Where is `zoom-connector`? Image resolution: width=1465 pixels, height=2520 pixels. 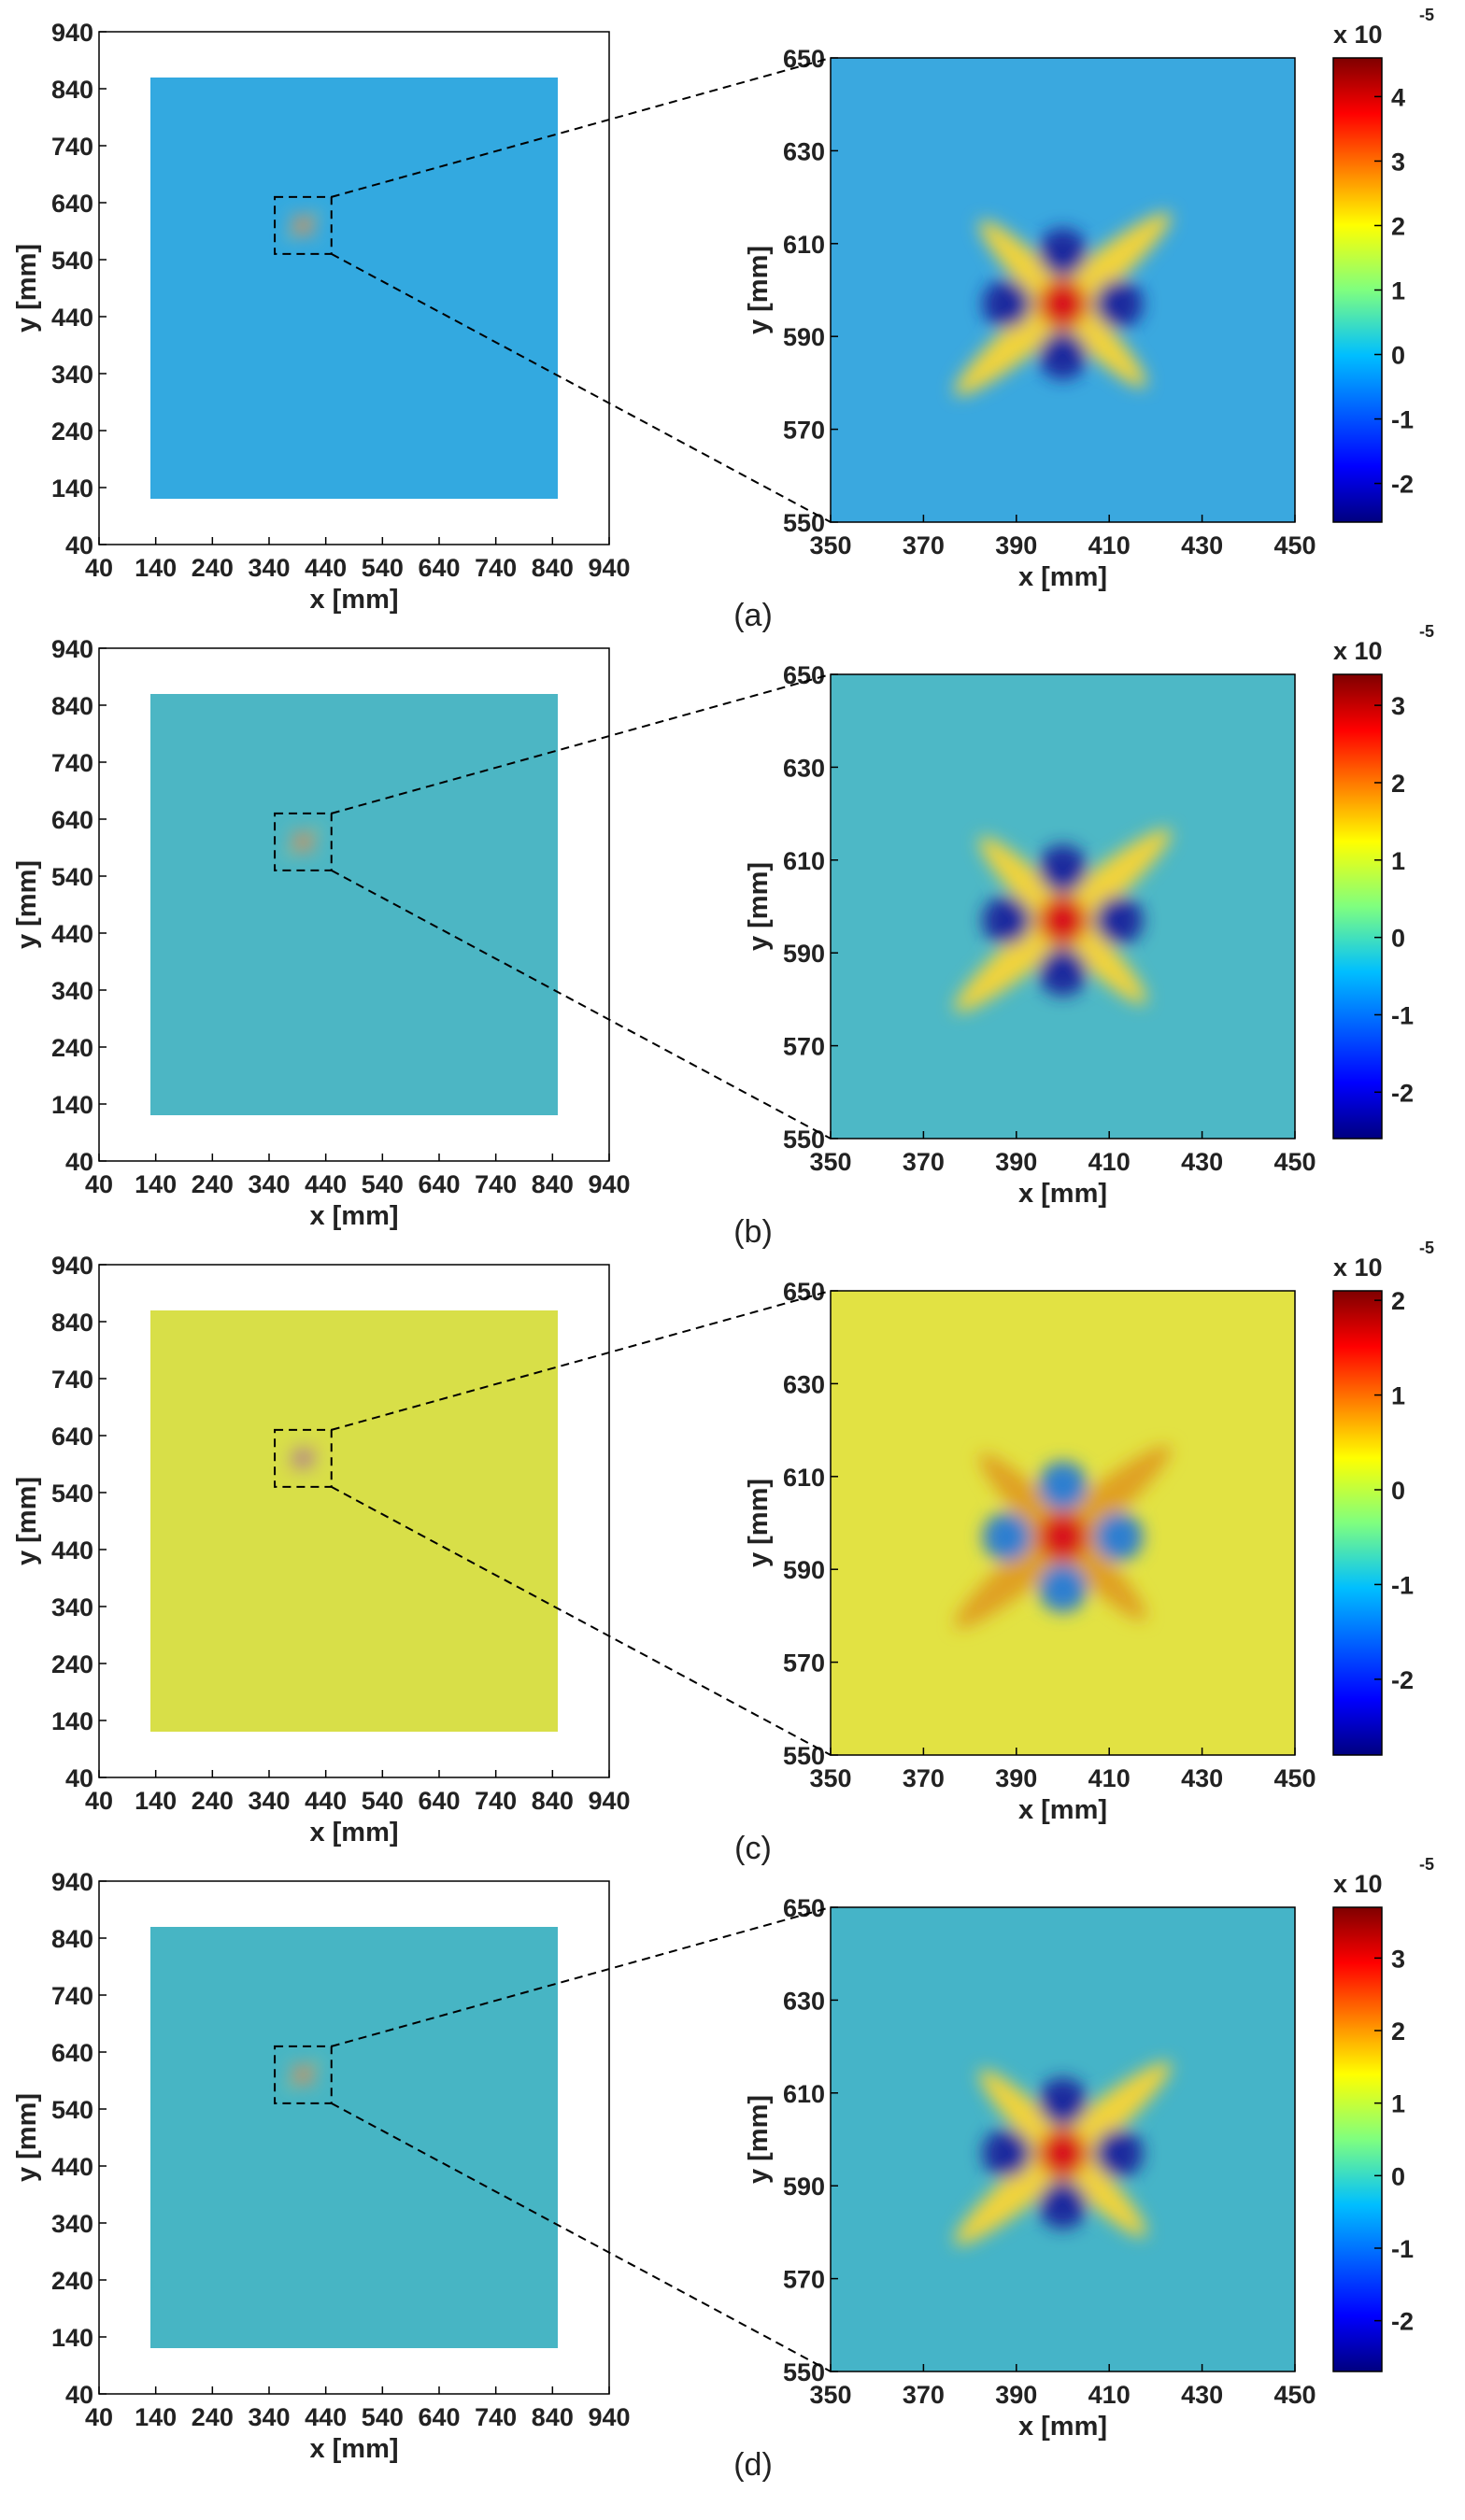
zoom-connector is located at coordinates (581, 127).